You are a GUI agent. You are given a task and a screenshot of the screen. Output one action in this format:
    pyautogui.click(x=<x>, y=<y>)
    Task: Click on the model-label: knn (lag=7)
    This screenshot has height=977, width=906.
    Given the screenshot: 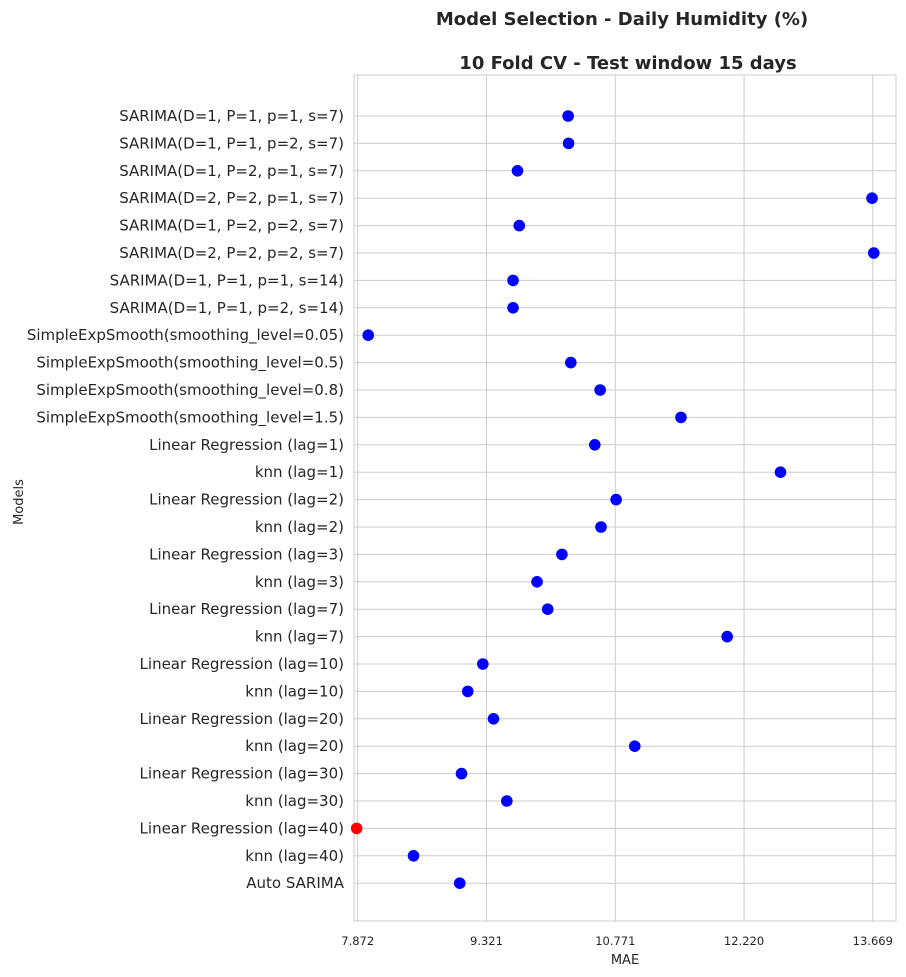 What is the action you would take?
    pyautogui.click(x=299, y=637)
    